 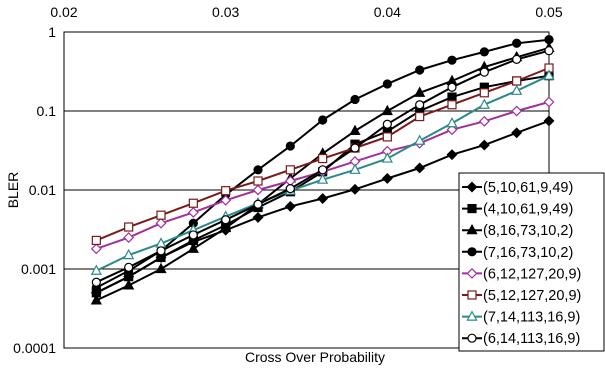 What do you see at coordinates (52, 32) in the screenshot?
I see `y-tick-label: 1` at bounding box center [52, 32].